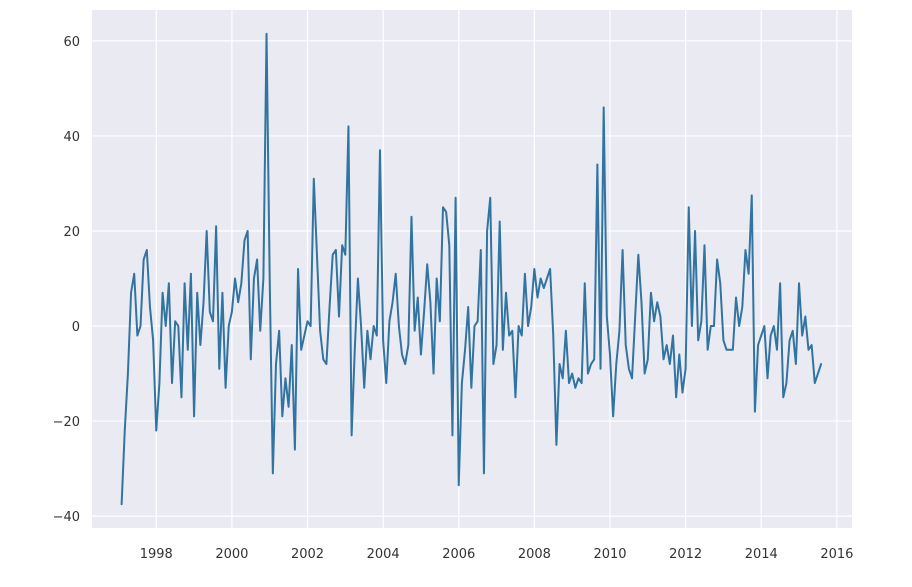 Image resolution: width=912 pixels, height=587 pixels. Describe the element at coordinates (66, 280) in the screenshot. I see `y-axis-tick-labels: −40 −20 0 20 40 60` at that location.